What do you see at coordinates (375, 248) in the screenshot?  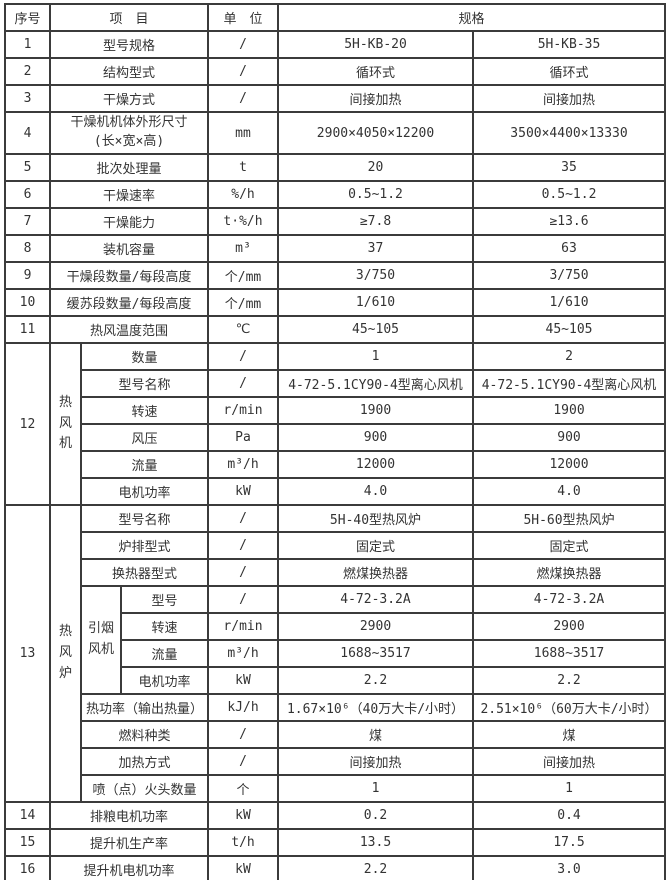 I see `spec1-cell: 37` at bounding box center [375, 248].